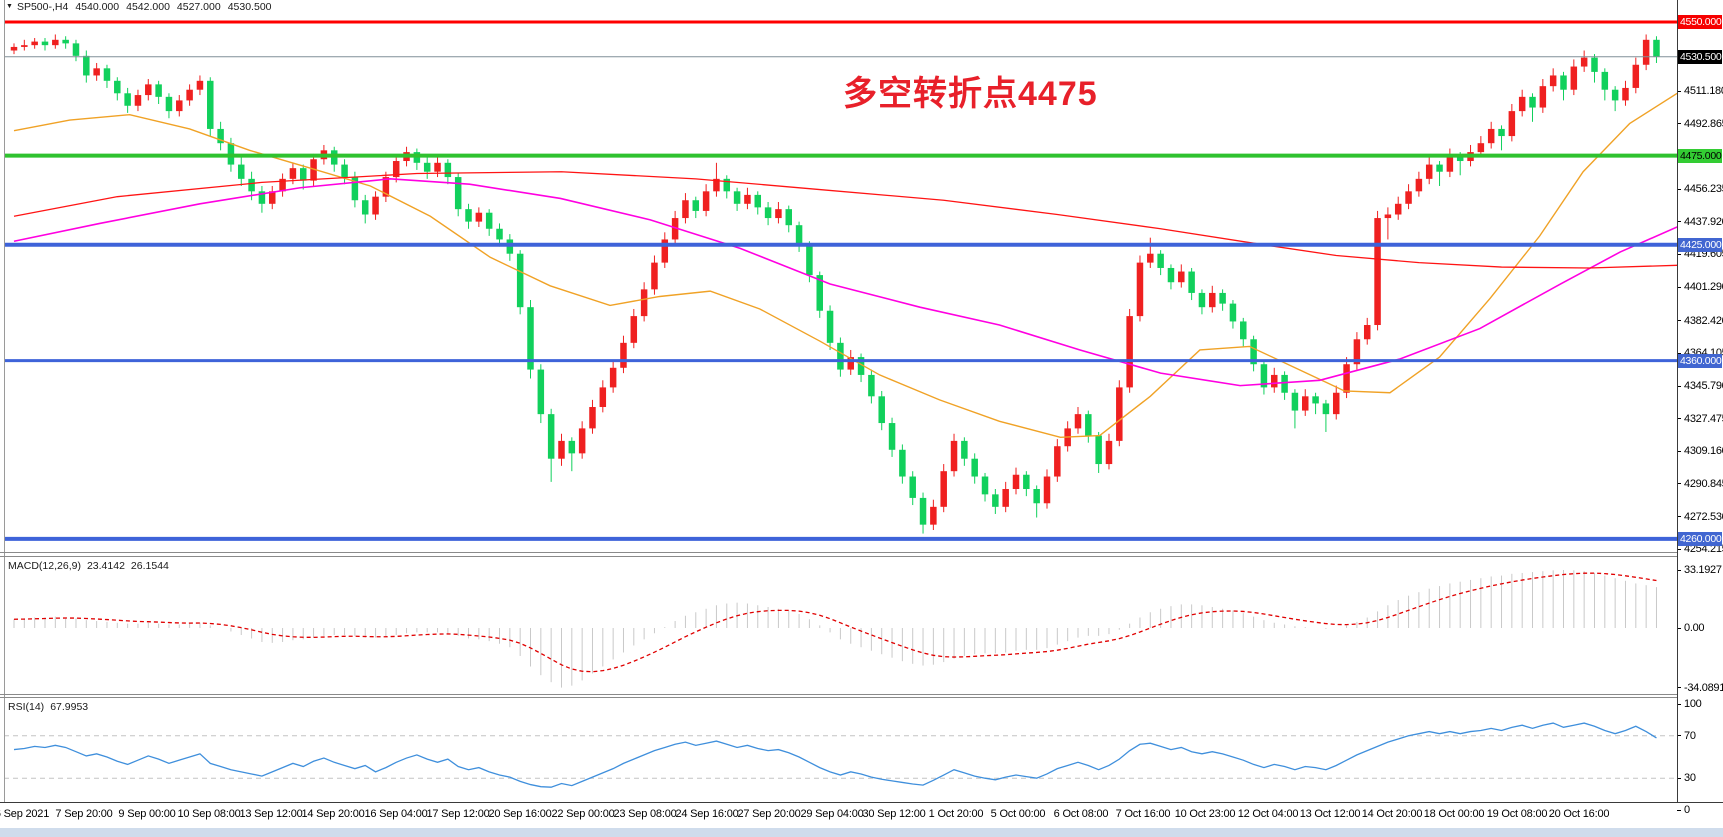 This screenshot has height=837, width=1723. Describe the element at coordinates (1018, 814) in the screenshot. I see `time-axis-label: 5 Oct 00:00` at that location.